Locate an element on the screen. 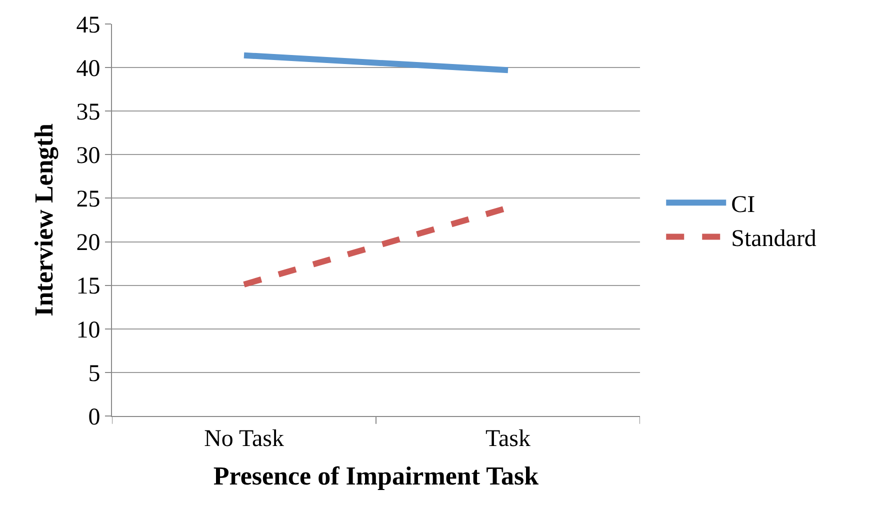 The image size is (893, 527). y-tick-label: 0 is located at coordinates (94, 417).